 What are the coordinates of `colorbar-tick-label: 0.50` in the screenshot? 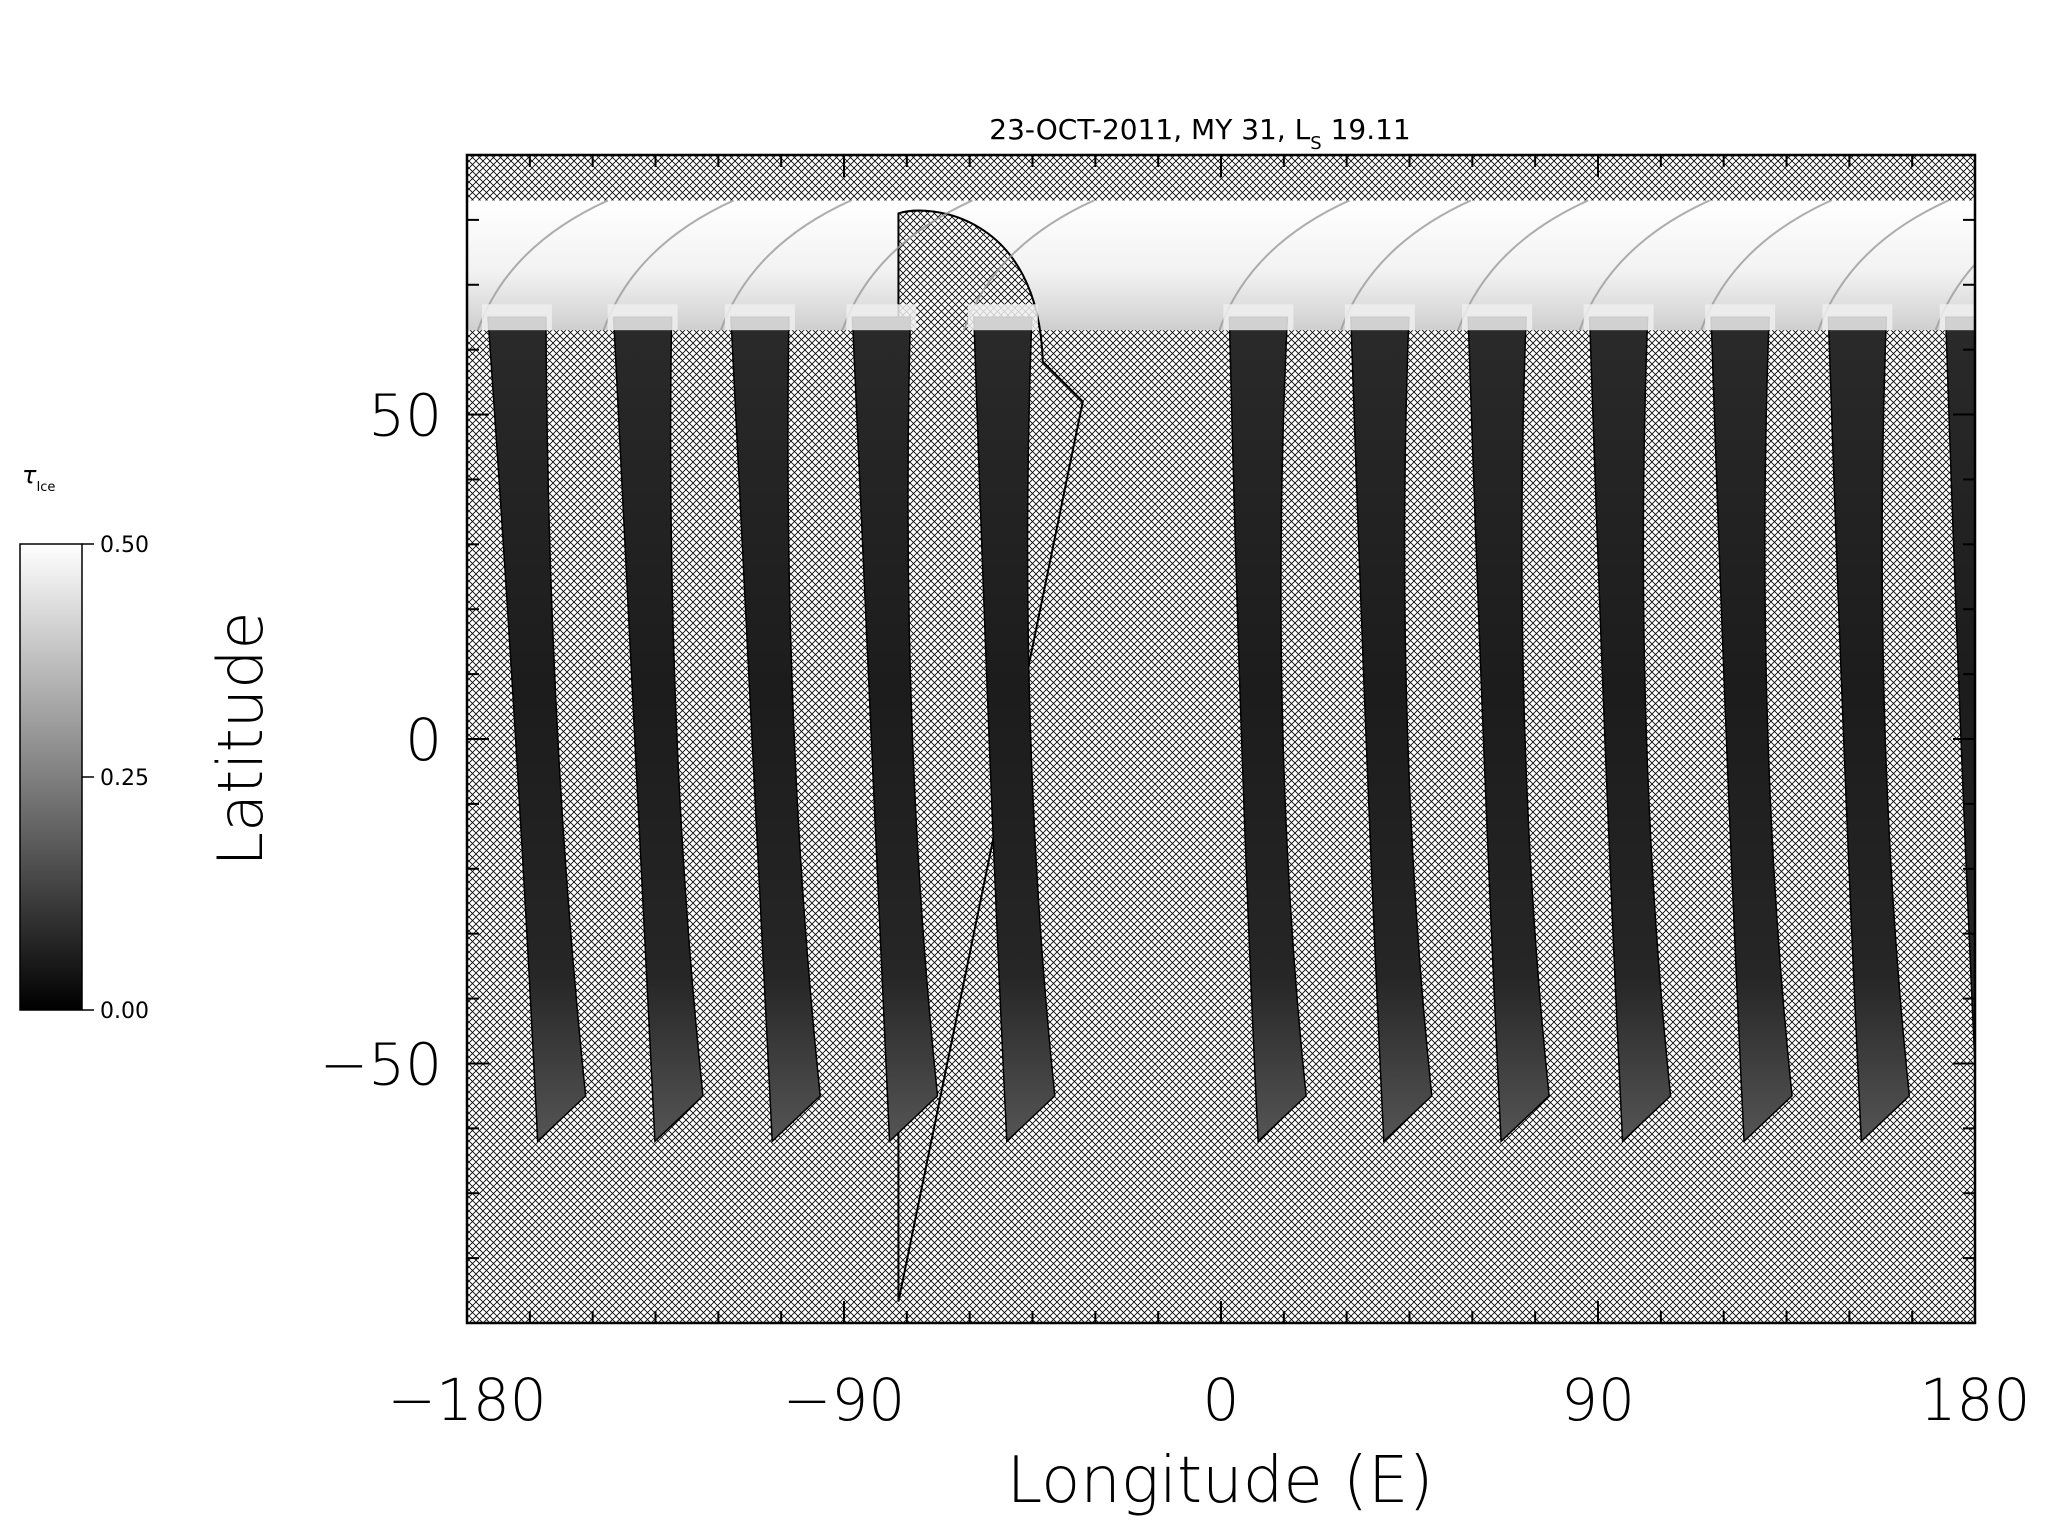 It's located at (124, 545).